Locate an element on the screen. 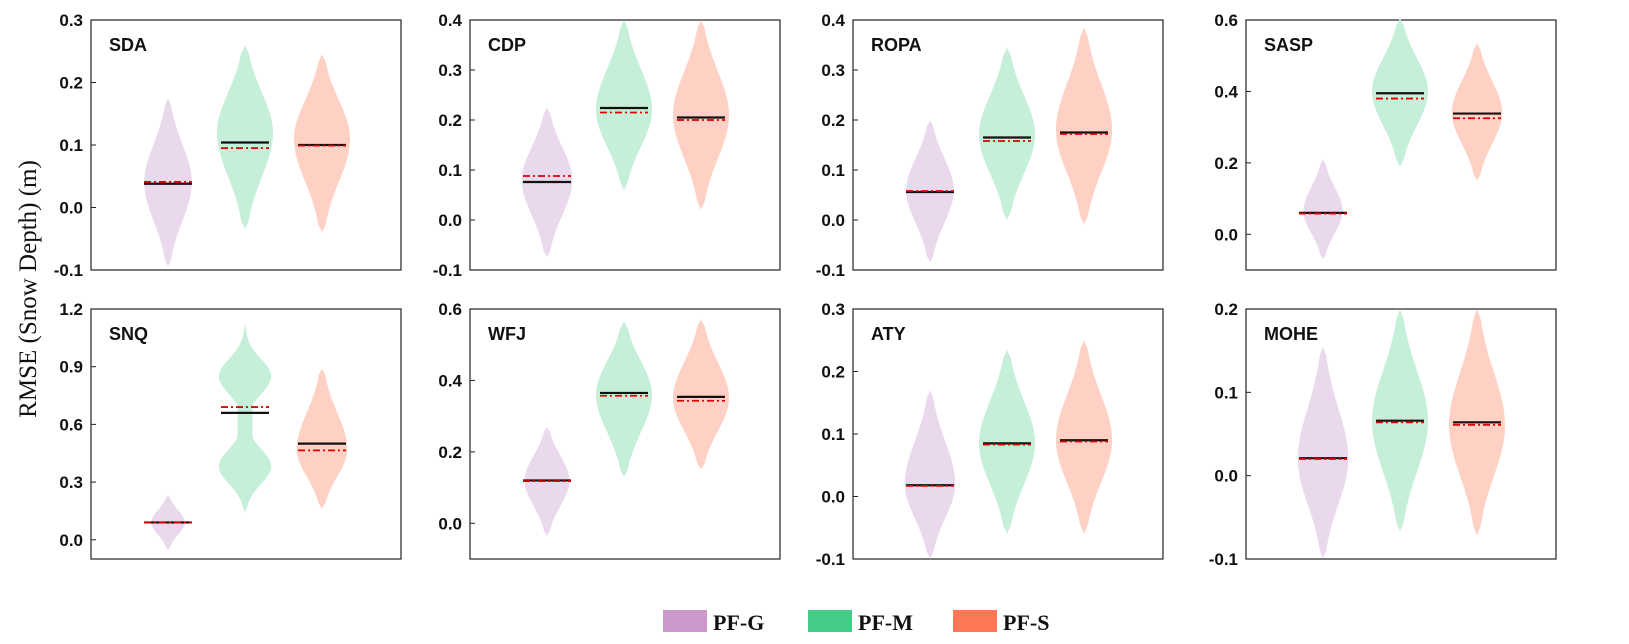 Image resolution: width=1629 pixels, height=644 pixels. panel-mohe: -0.1 0.0 0.1 0.2 MOHE is located at coordinates (1383, 434).